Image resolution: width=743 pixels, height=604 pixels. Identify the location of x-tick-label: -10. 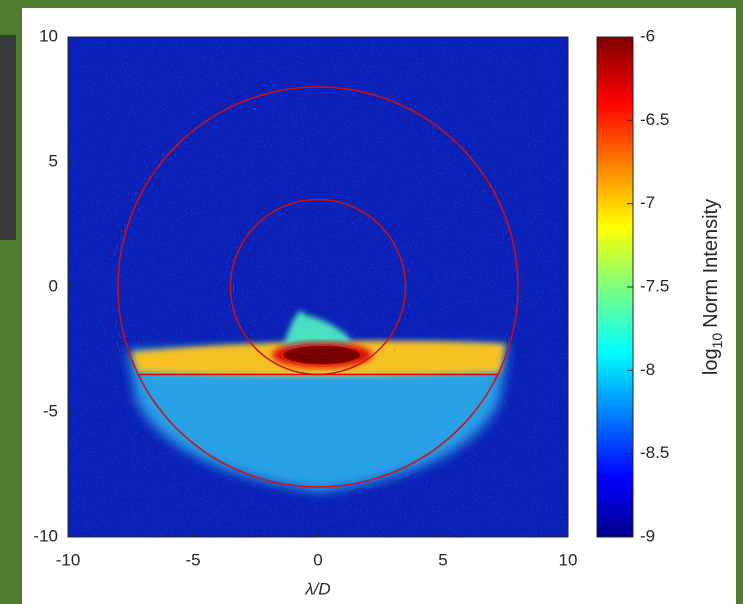
(68, 559).